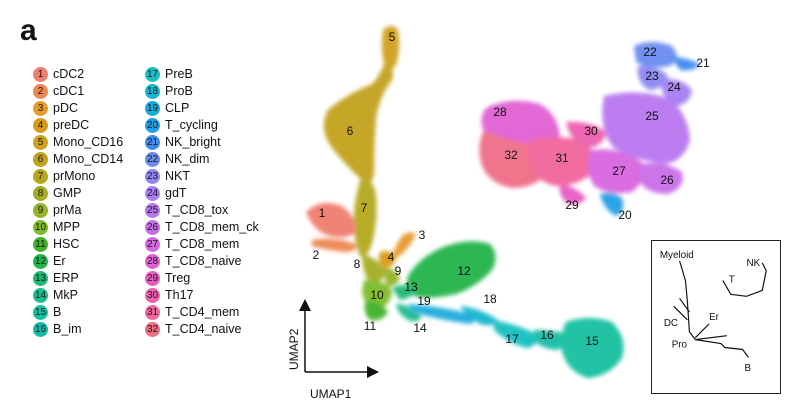  What do you see at coordinates (103, 193) in the screenshot?
I see `legend-item-8: 8 GMP` at bounding box center [103, 193].